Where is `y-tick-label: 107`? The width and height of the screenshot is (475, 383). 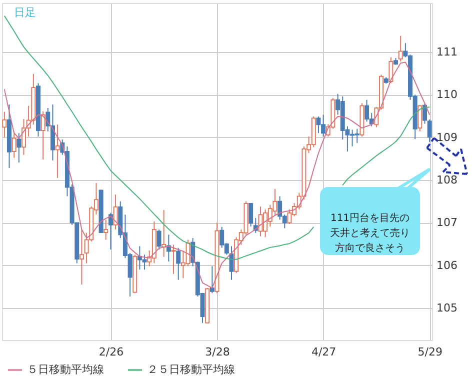 y-tick-label: 107 is located at coordinates (447, 223).